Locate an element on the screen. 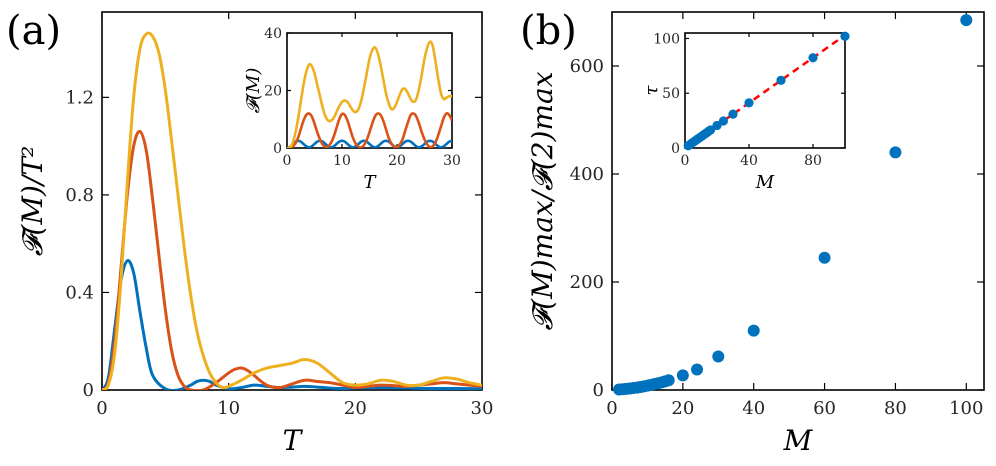  panel-a-inset-xtick-label: 30 is located at coordinates (452, 161).